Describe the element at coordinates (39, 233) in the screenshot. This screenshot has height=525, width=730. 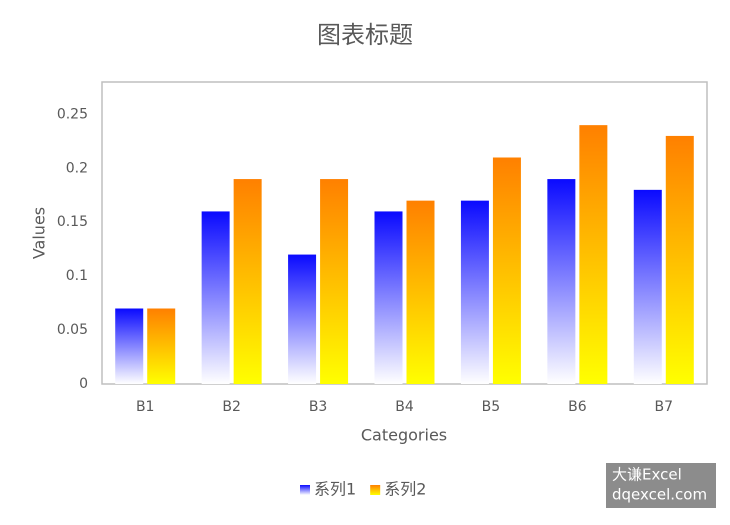
I see `y-axis-title: Values` at that location.